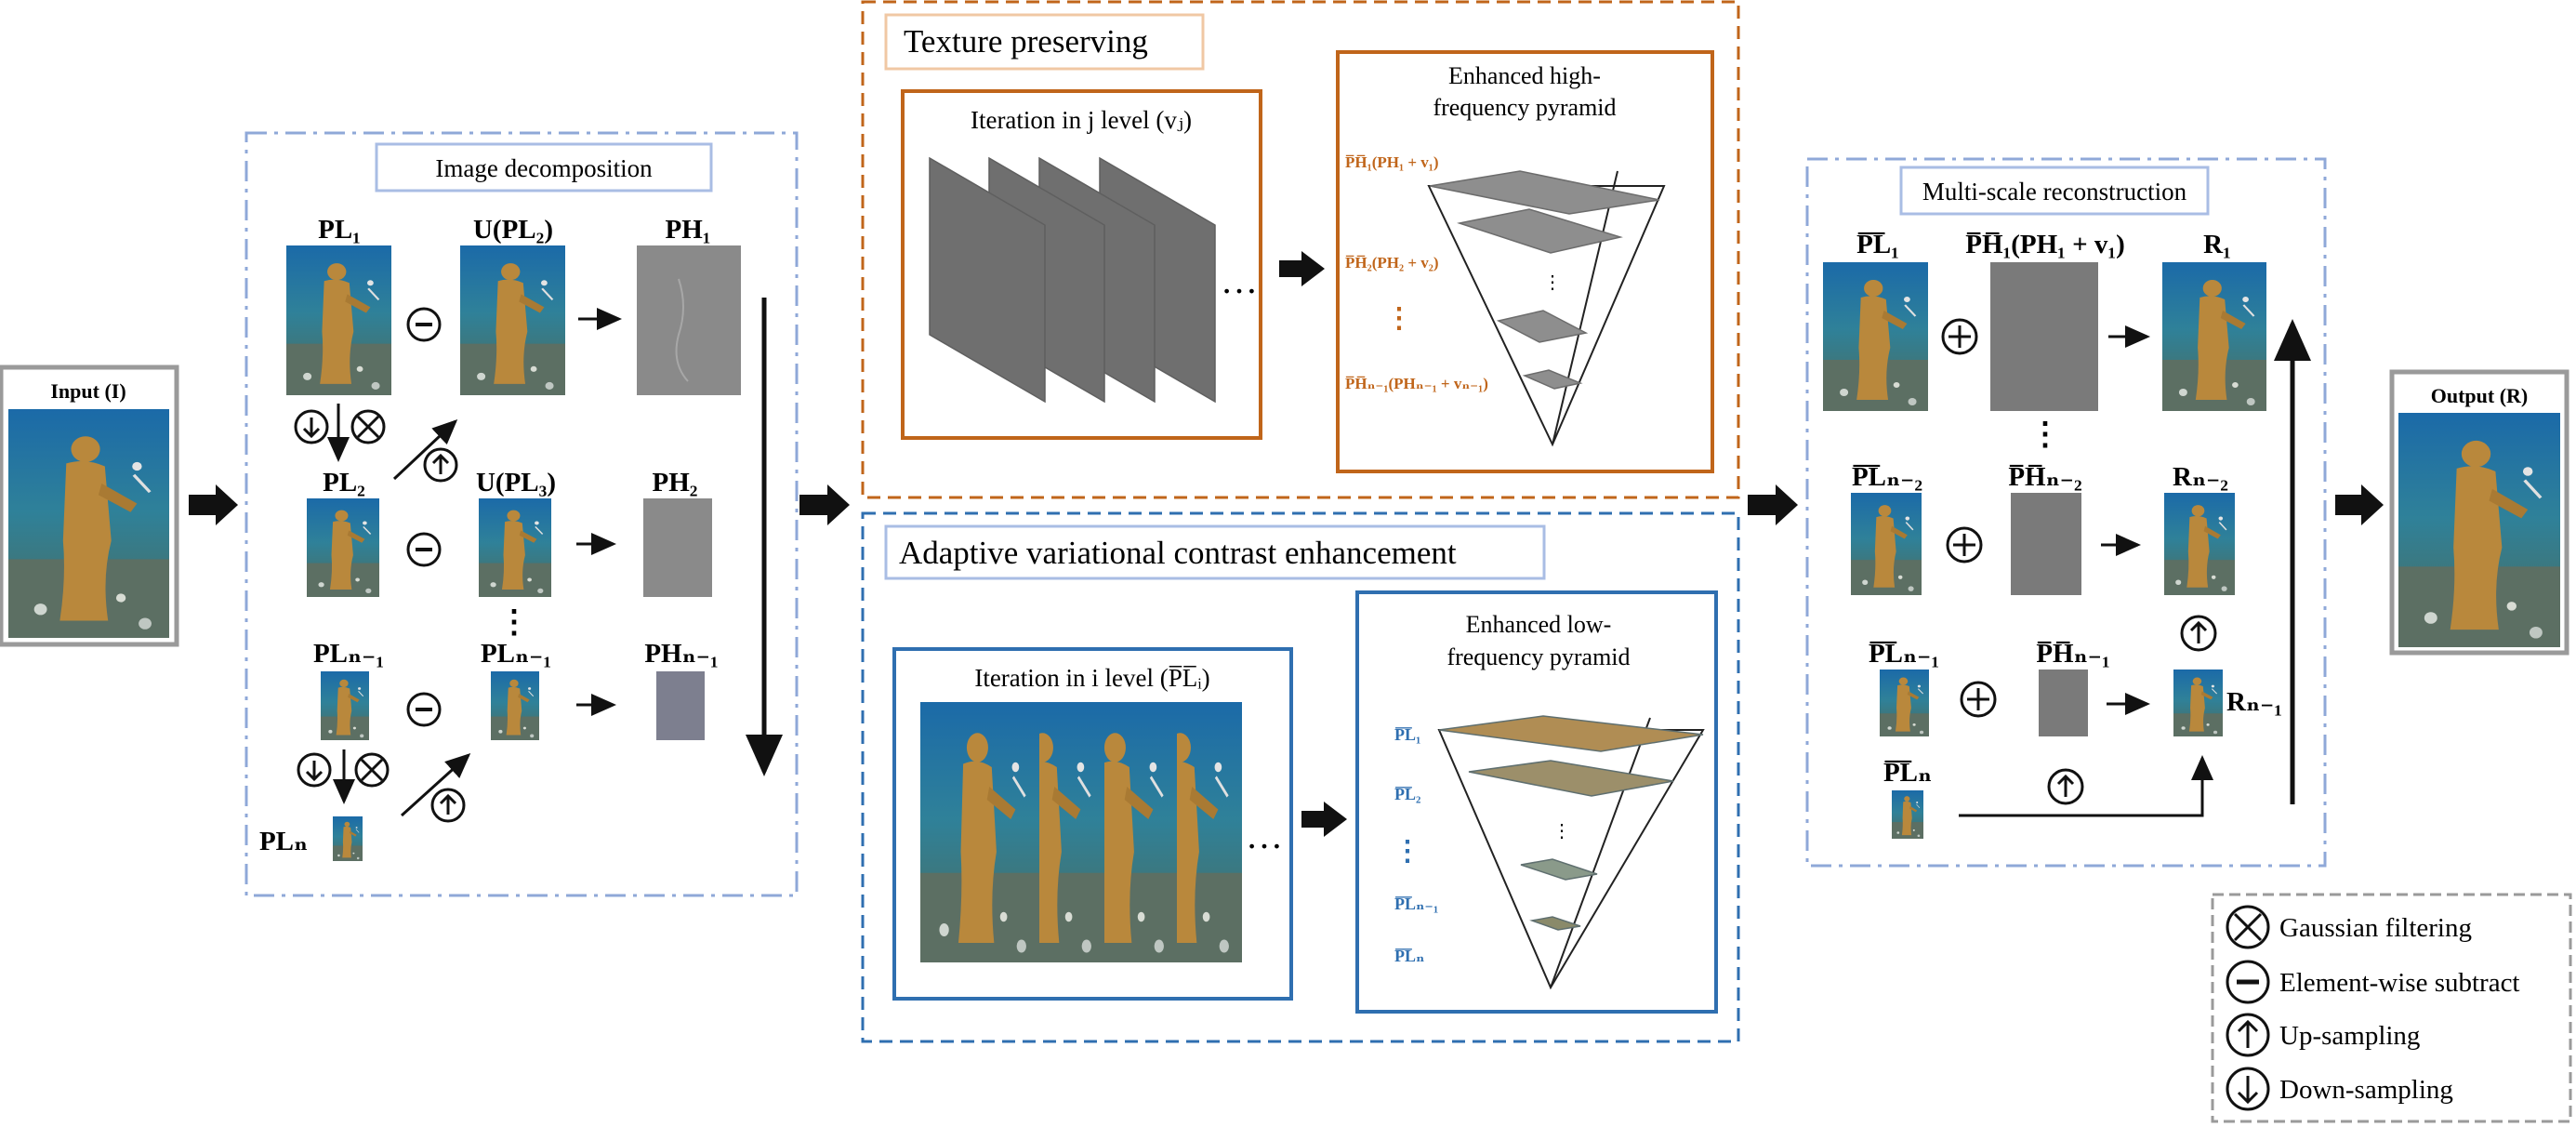  Describe the element at coordinates (1904, 703) in the screenshot. I see `recon-pln1-image` at that location.